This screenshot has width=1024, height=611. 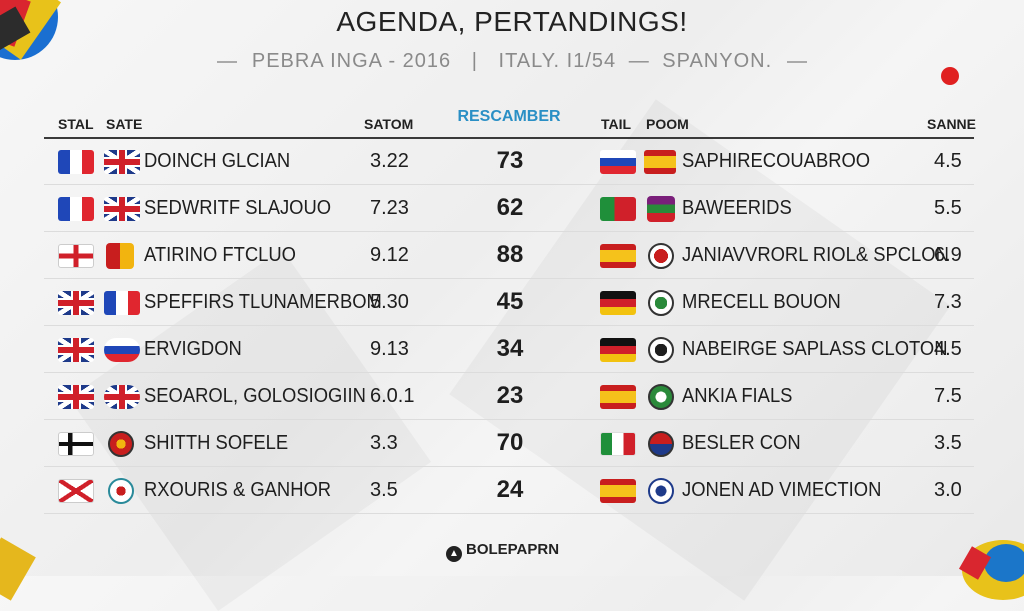 What do you see at coordinates (815, 349) in the screenshot?
I see `right-team-name: NABEIRGE SAPLASS CLOTON` at bounding box center [815, 349].